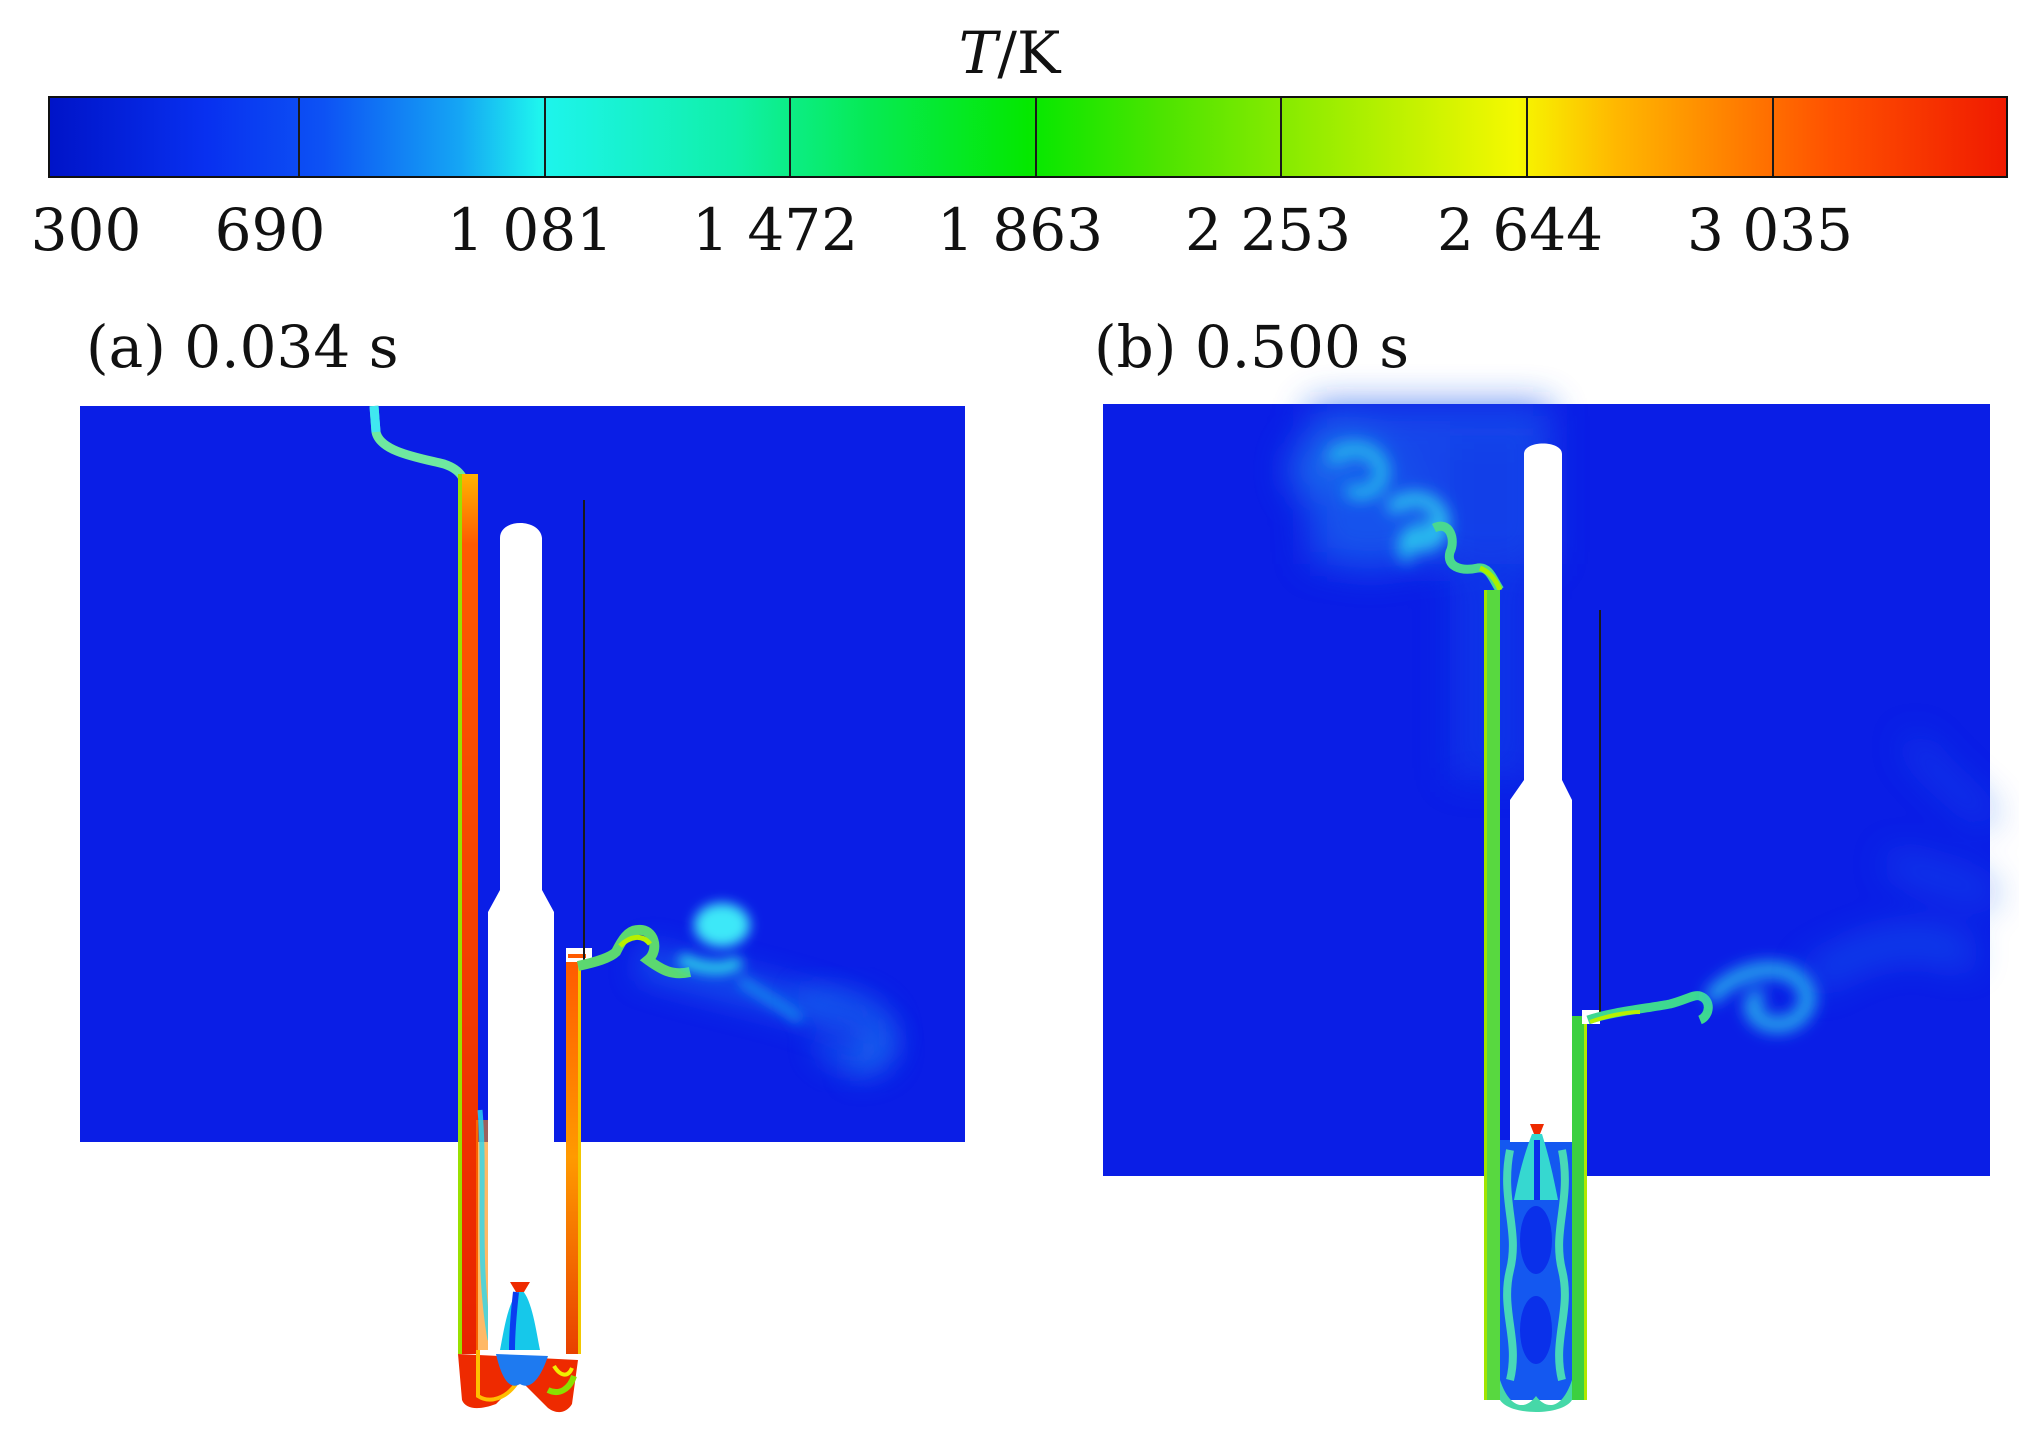 This screenshot has height=1429, width=2019. Describe the element at coordinates (1028, 137) in the screenshot. I see `temperature-colorbar` at that location.